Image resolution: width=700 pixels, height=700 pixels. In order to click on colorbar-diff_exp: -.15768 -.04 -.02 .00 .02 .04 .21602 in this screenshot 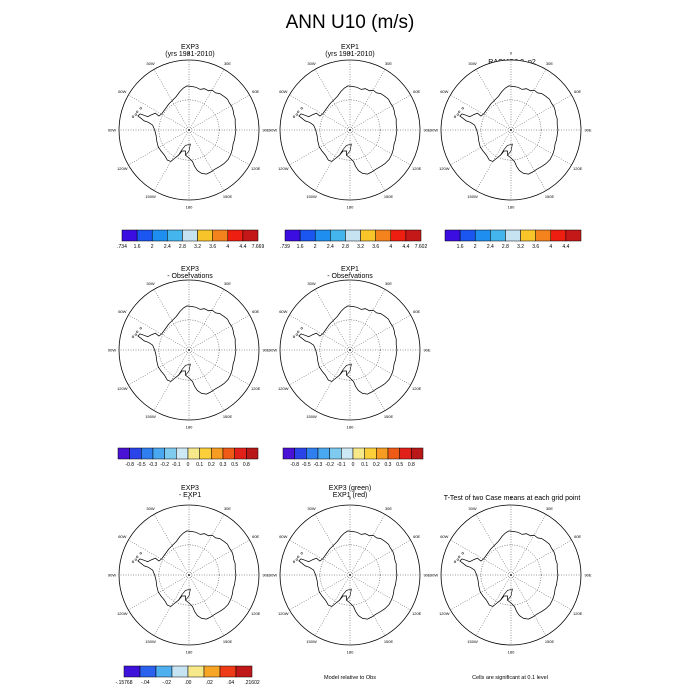, I will do `click(188, 675)`.